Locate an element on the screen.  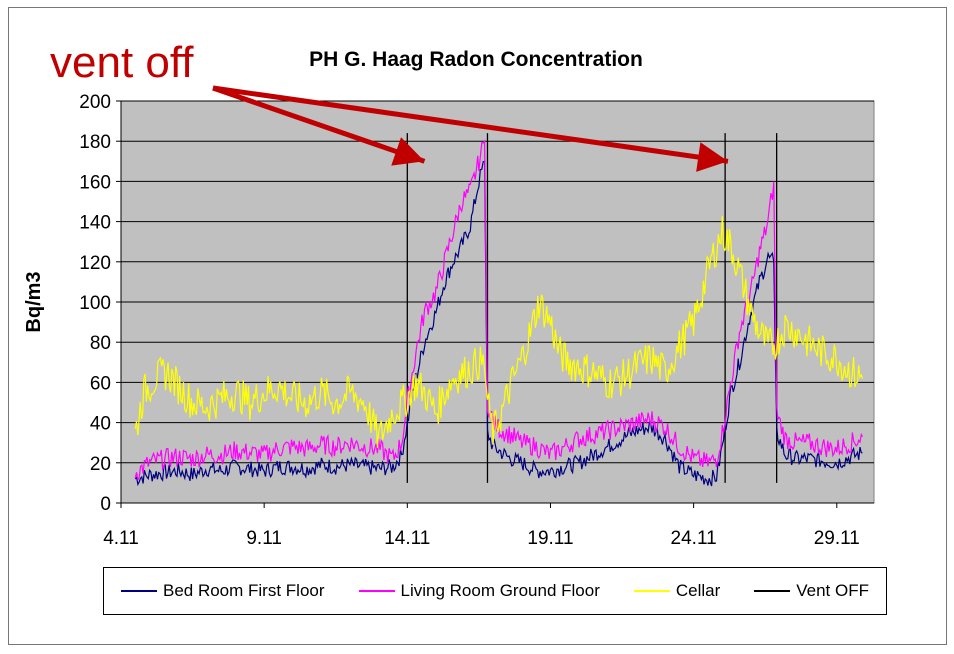
y-tick-label: 140 is located at coordinates (95, 223).